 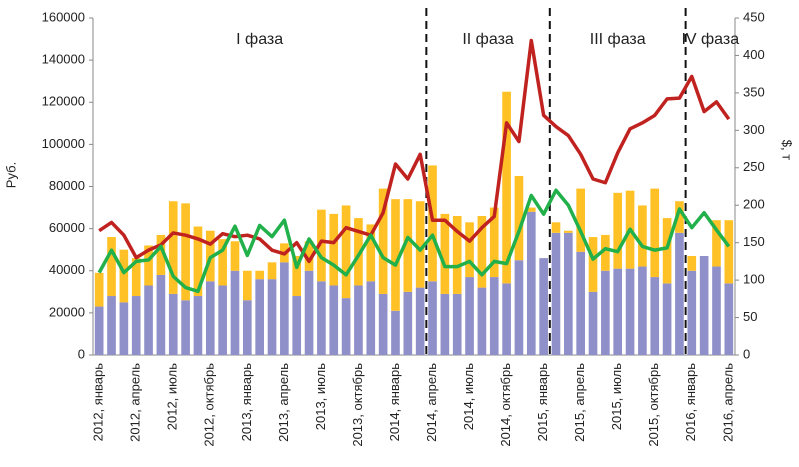 I want to click on x-tick-label: 2014, октябрь, so click(x=505, y=405).